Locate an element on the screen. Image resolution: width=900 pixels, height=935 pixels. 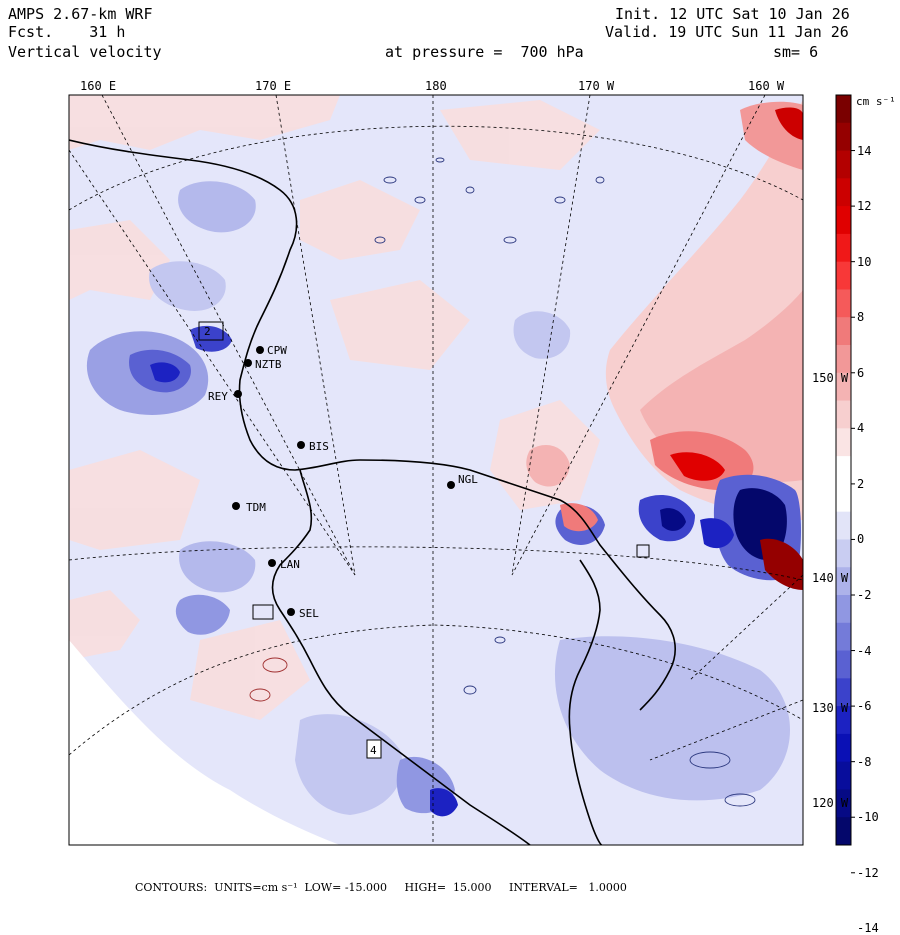
colorbar-tick-label: -2 is located at coordinates (864, 595).